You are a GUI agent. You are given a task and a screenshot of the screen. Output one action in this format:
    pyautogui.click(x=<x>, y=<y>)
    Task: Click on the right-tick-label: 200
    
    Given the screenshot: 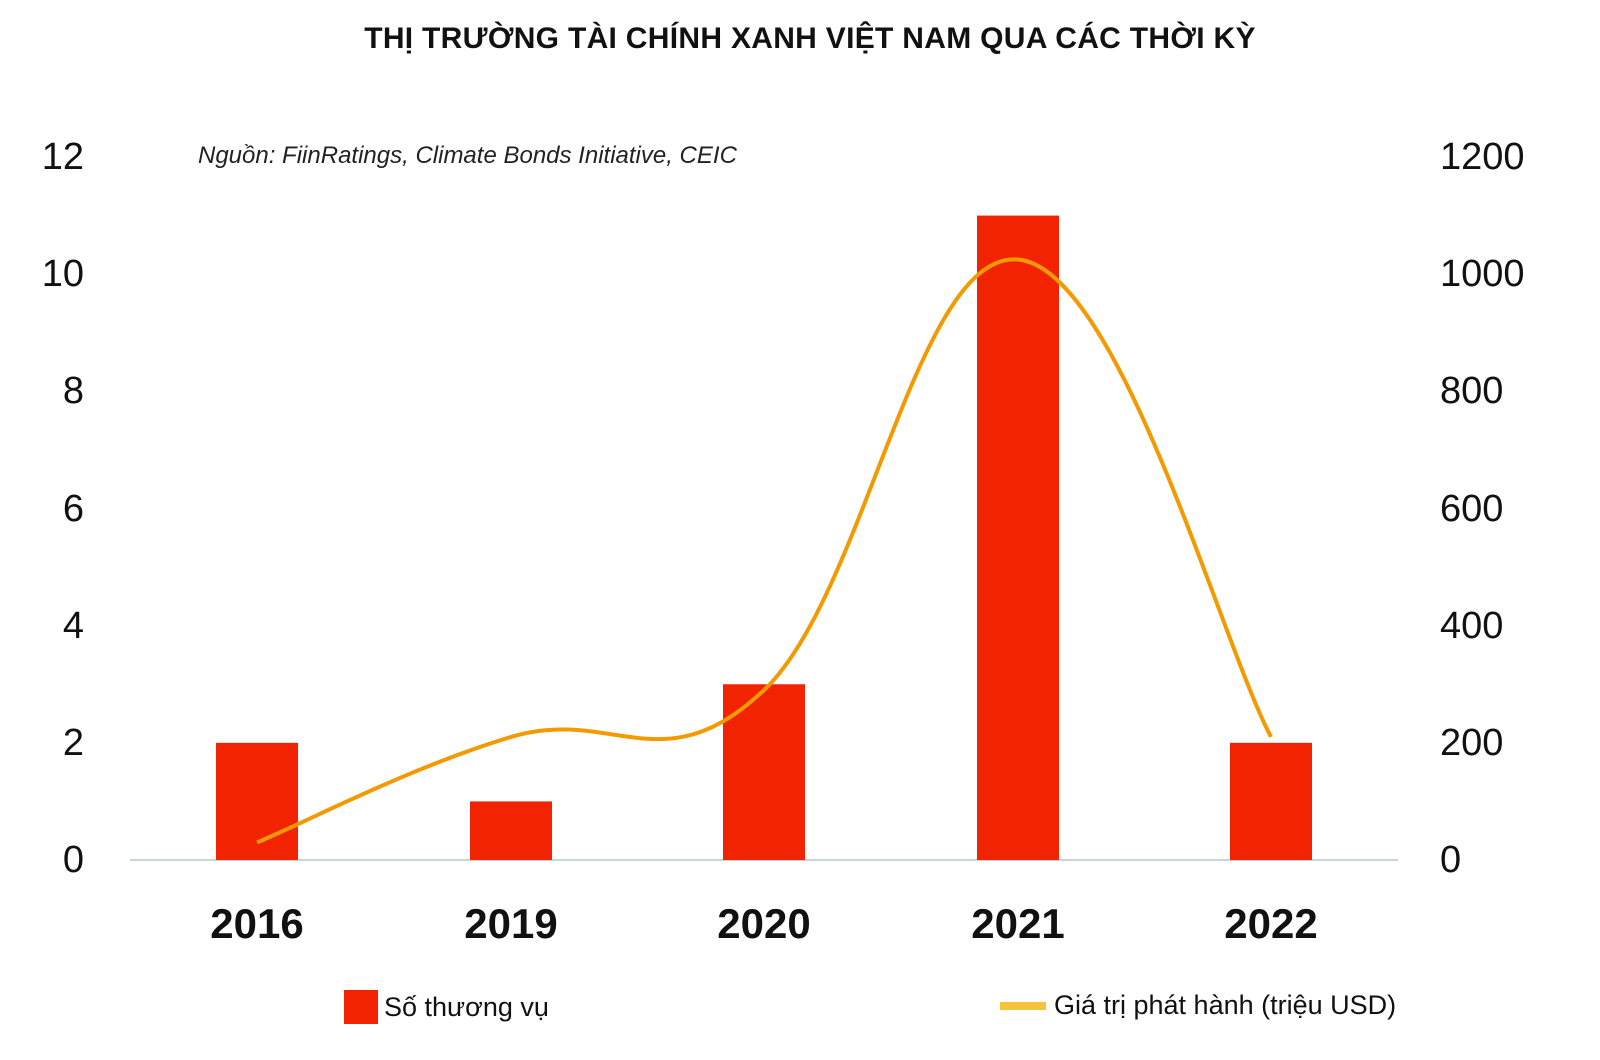 What is the action you would take?
    pyautogui.click(x=1472, y=742)
    